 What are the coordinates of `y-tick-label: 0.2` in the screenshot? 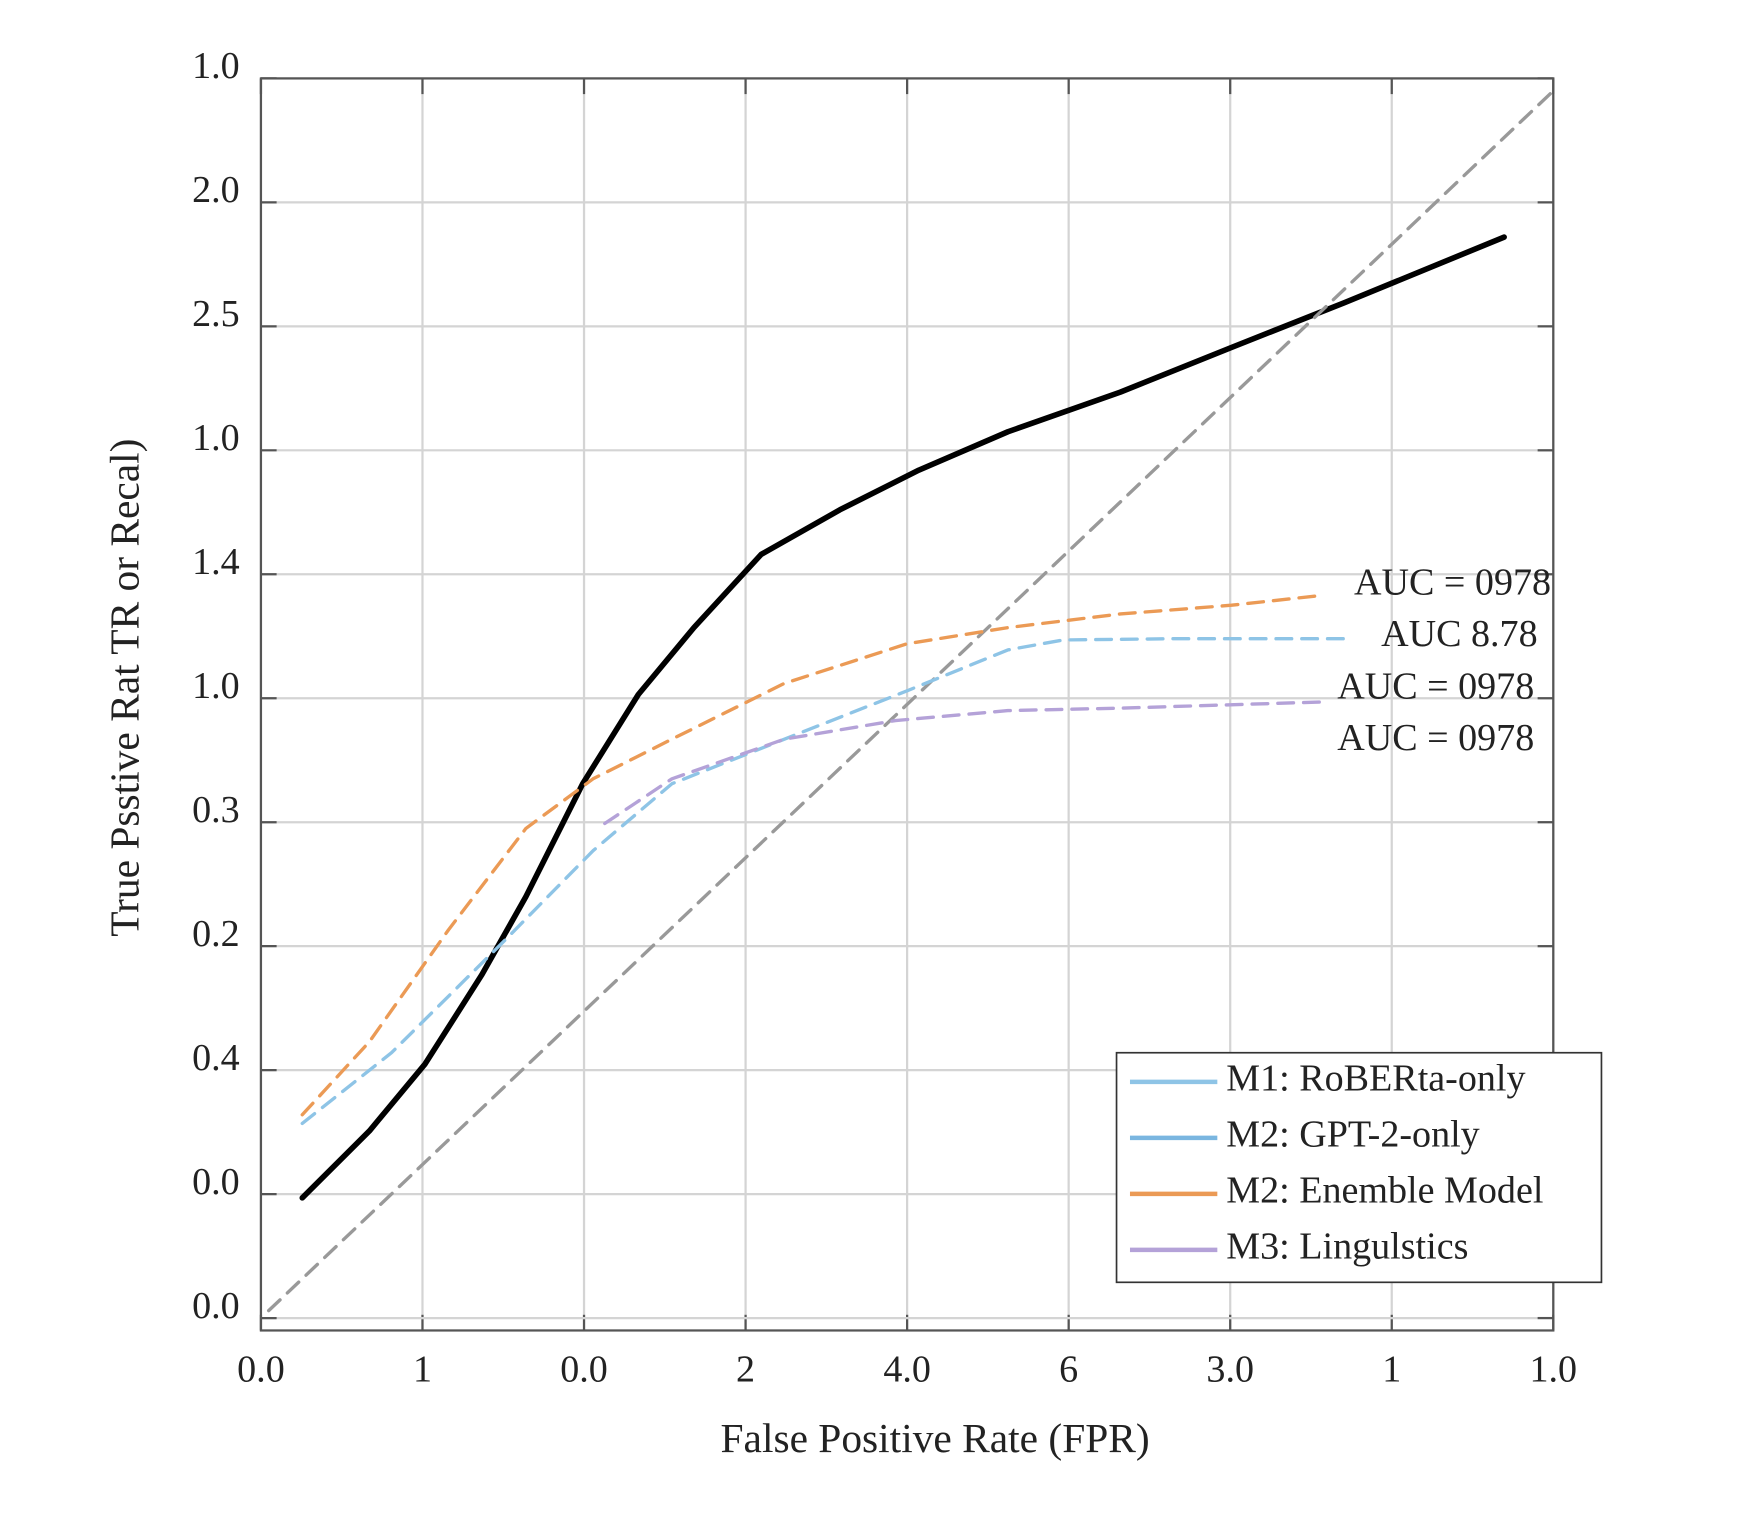 It's located at (216, 934).